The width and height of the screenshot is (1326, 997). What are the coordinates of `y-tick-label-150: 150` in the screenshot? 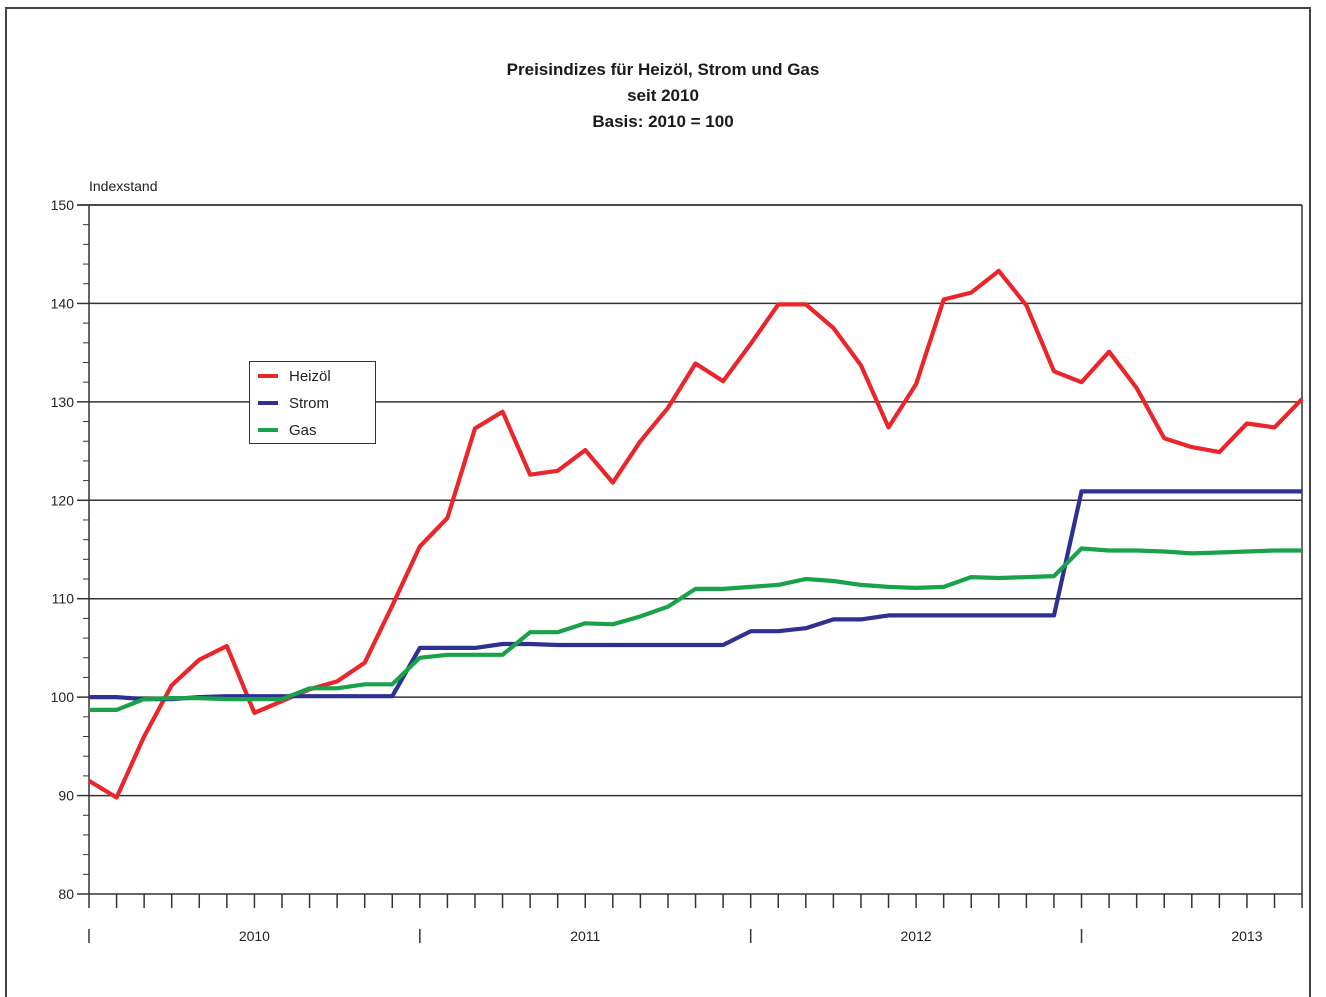 It's located at (63, 205).